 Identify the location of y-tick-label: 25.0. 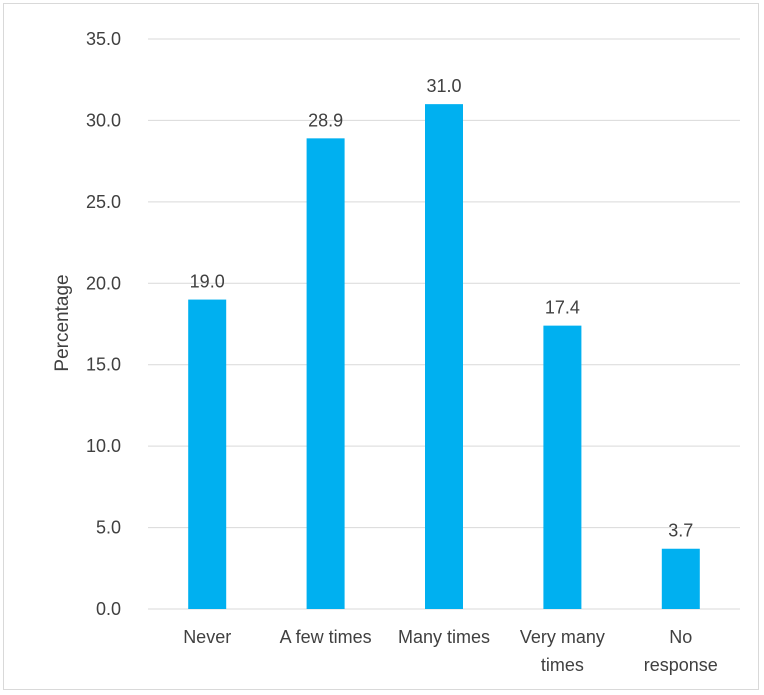
(103, 202).